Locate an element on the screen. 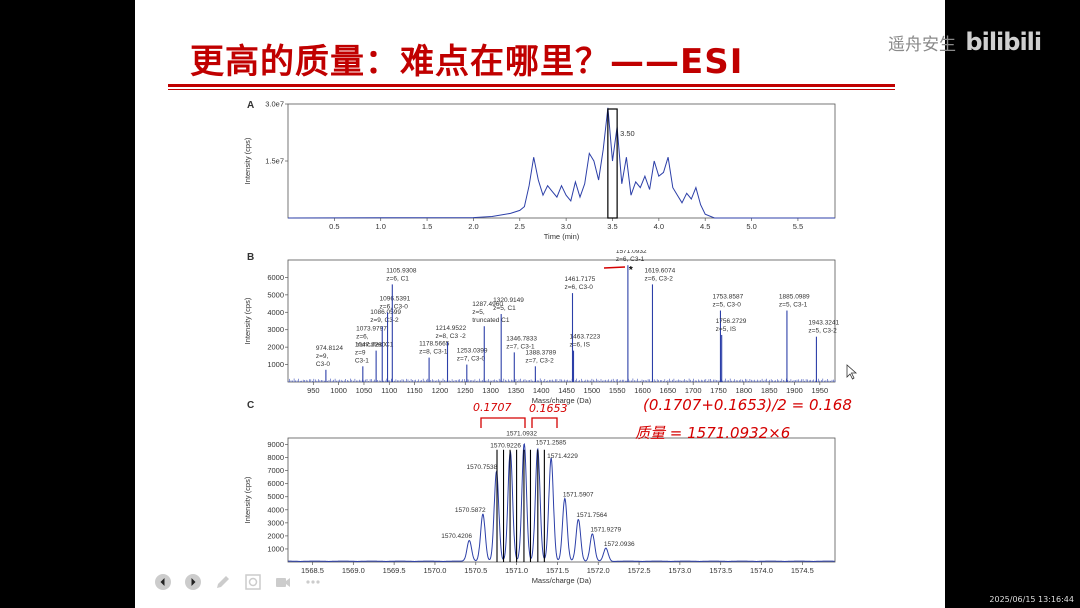  peak-label: C3-0 is located at coordinates (323, 364).